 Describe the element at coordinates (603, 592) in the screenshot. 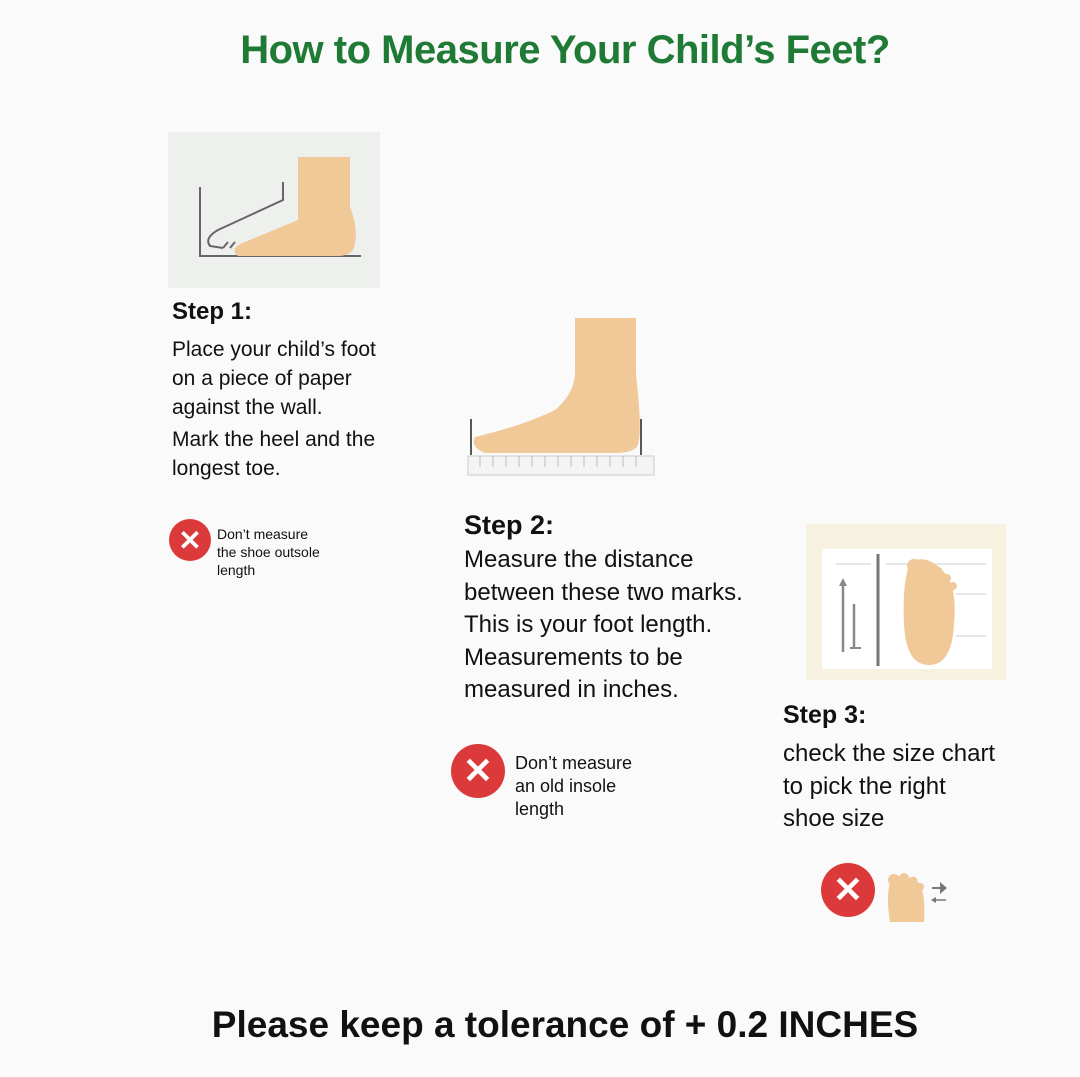

I see `step2-line: between these two marks.` at that location.